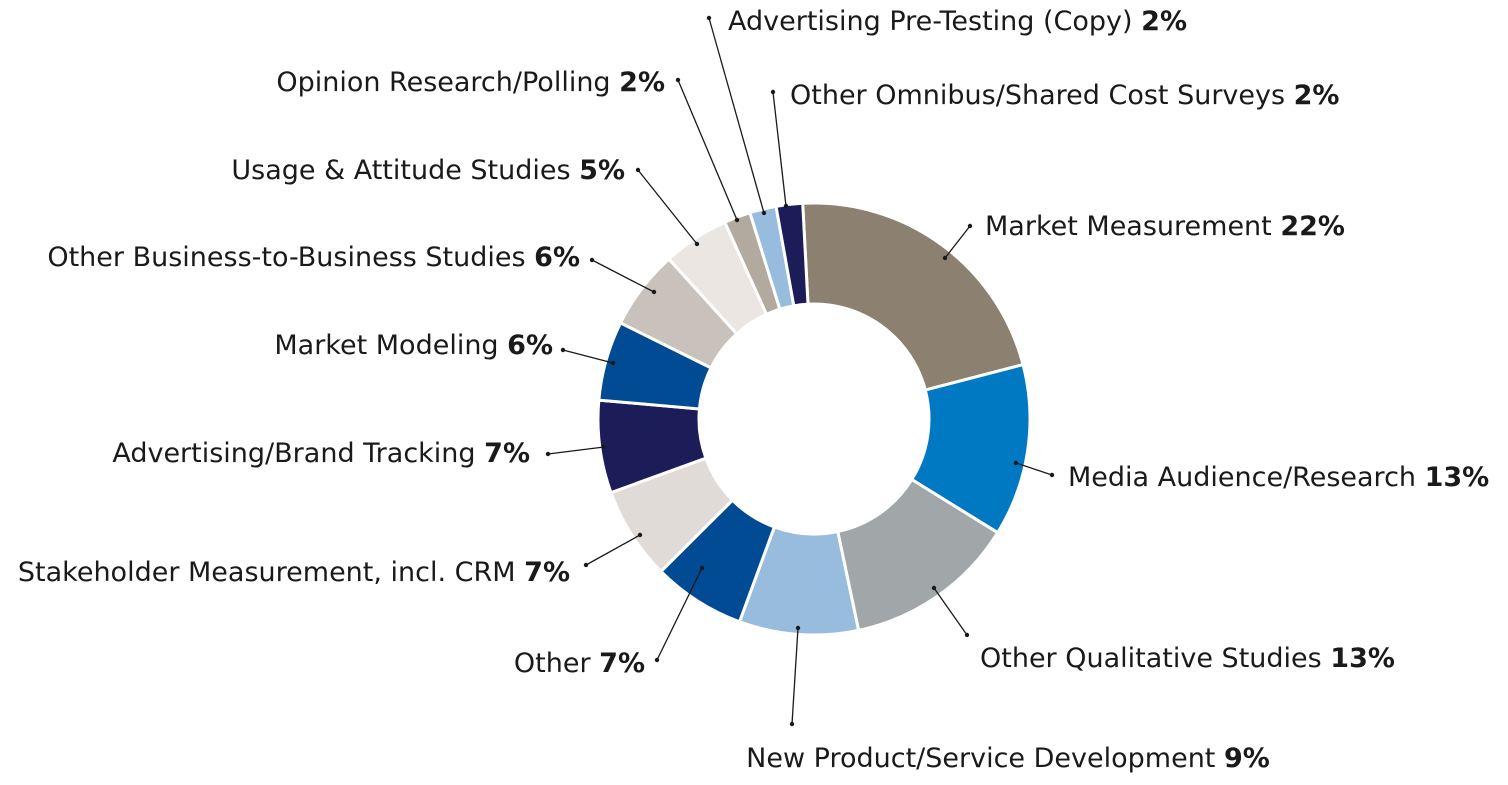 This screenshot has width=1508, height=785. Describe the element at coordinates (1155, 658) in the screenshot. I see `slice-label-name: Other Qualitative Studies` at that location.